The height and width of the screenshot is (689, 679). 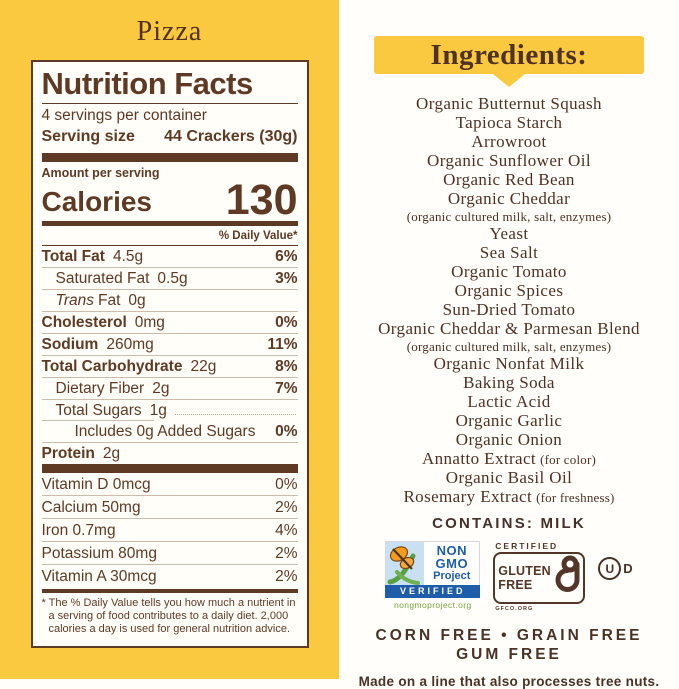 I want to click on ingredient-name: Sea Salt, so click(x=509, y=252).